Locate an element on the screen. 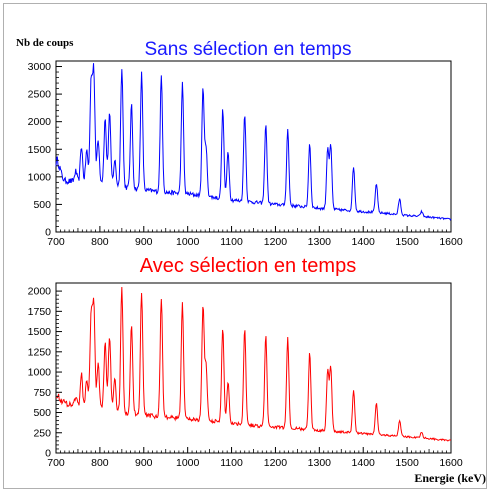 Image resolution: width=492 pixels, height=495 pixels. top-y-tick-label: 0 is located at coordinates (48, 233).